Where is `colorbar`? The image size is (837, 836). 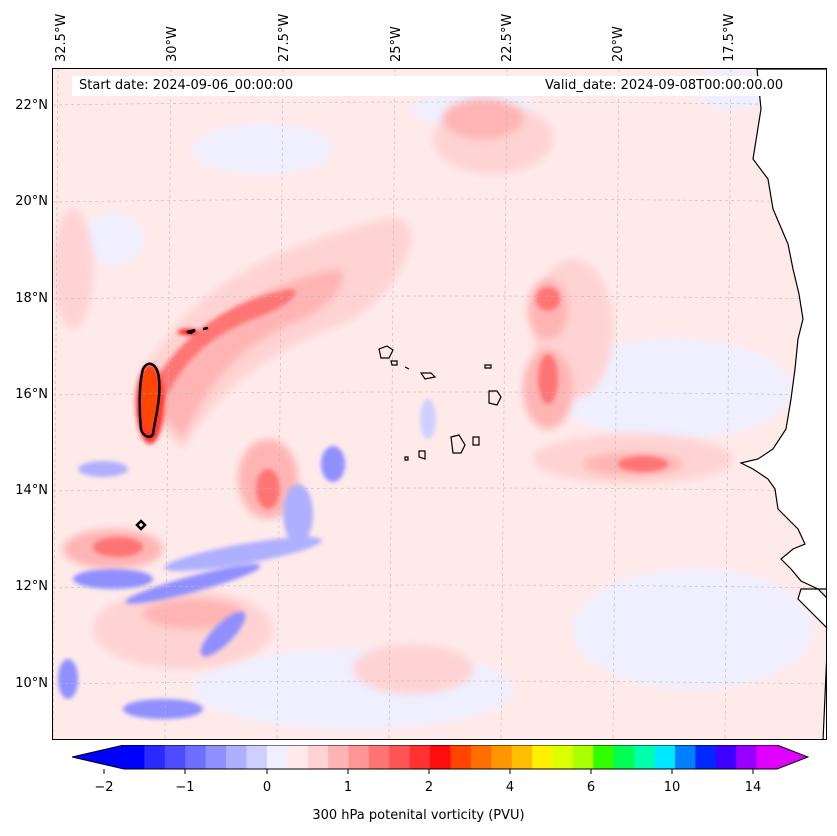 colorbar is located at coordinates (440, 759).